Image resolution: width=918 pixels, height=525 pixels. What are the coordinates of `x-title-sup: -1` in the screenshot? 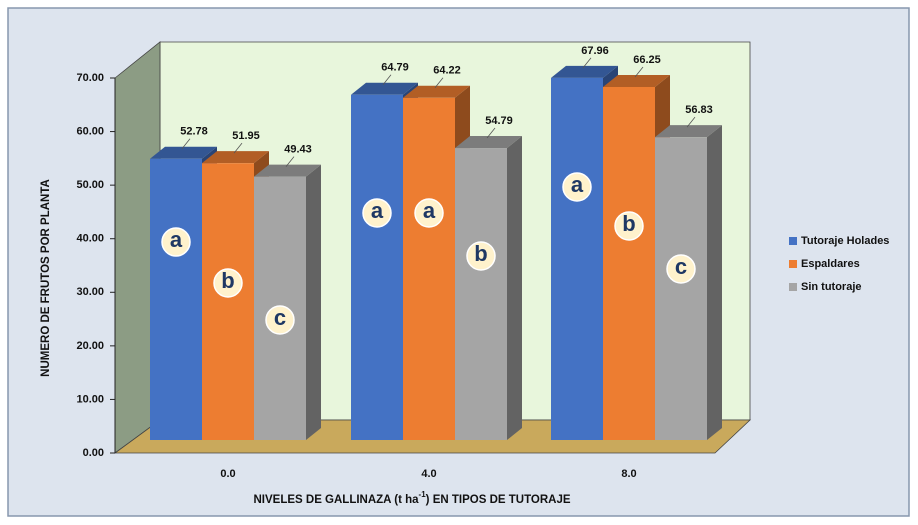 It's located at (423, 494).